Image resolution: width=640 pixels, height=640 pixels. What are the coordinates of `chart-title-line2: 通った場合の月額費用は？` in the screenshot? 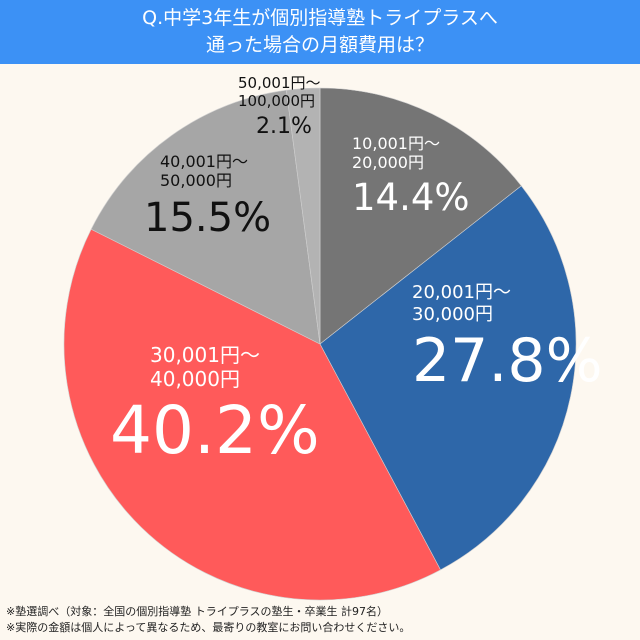 It's located at (319, 45).